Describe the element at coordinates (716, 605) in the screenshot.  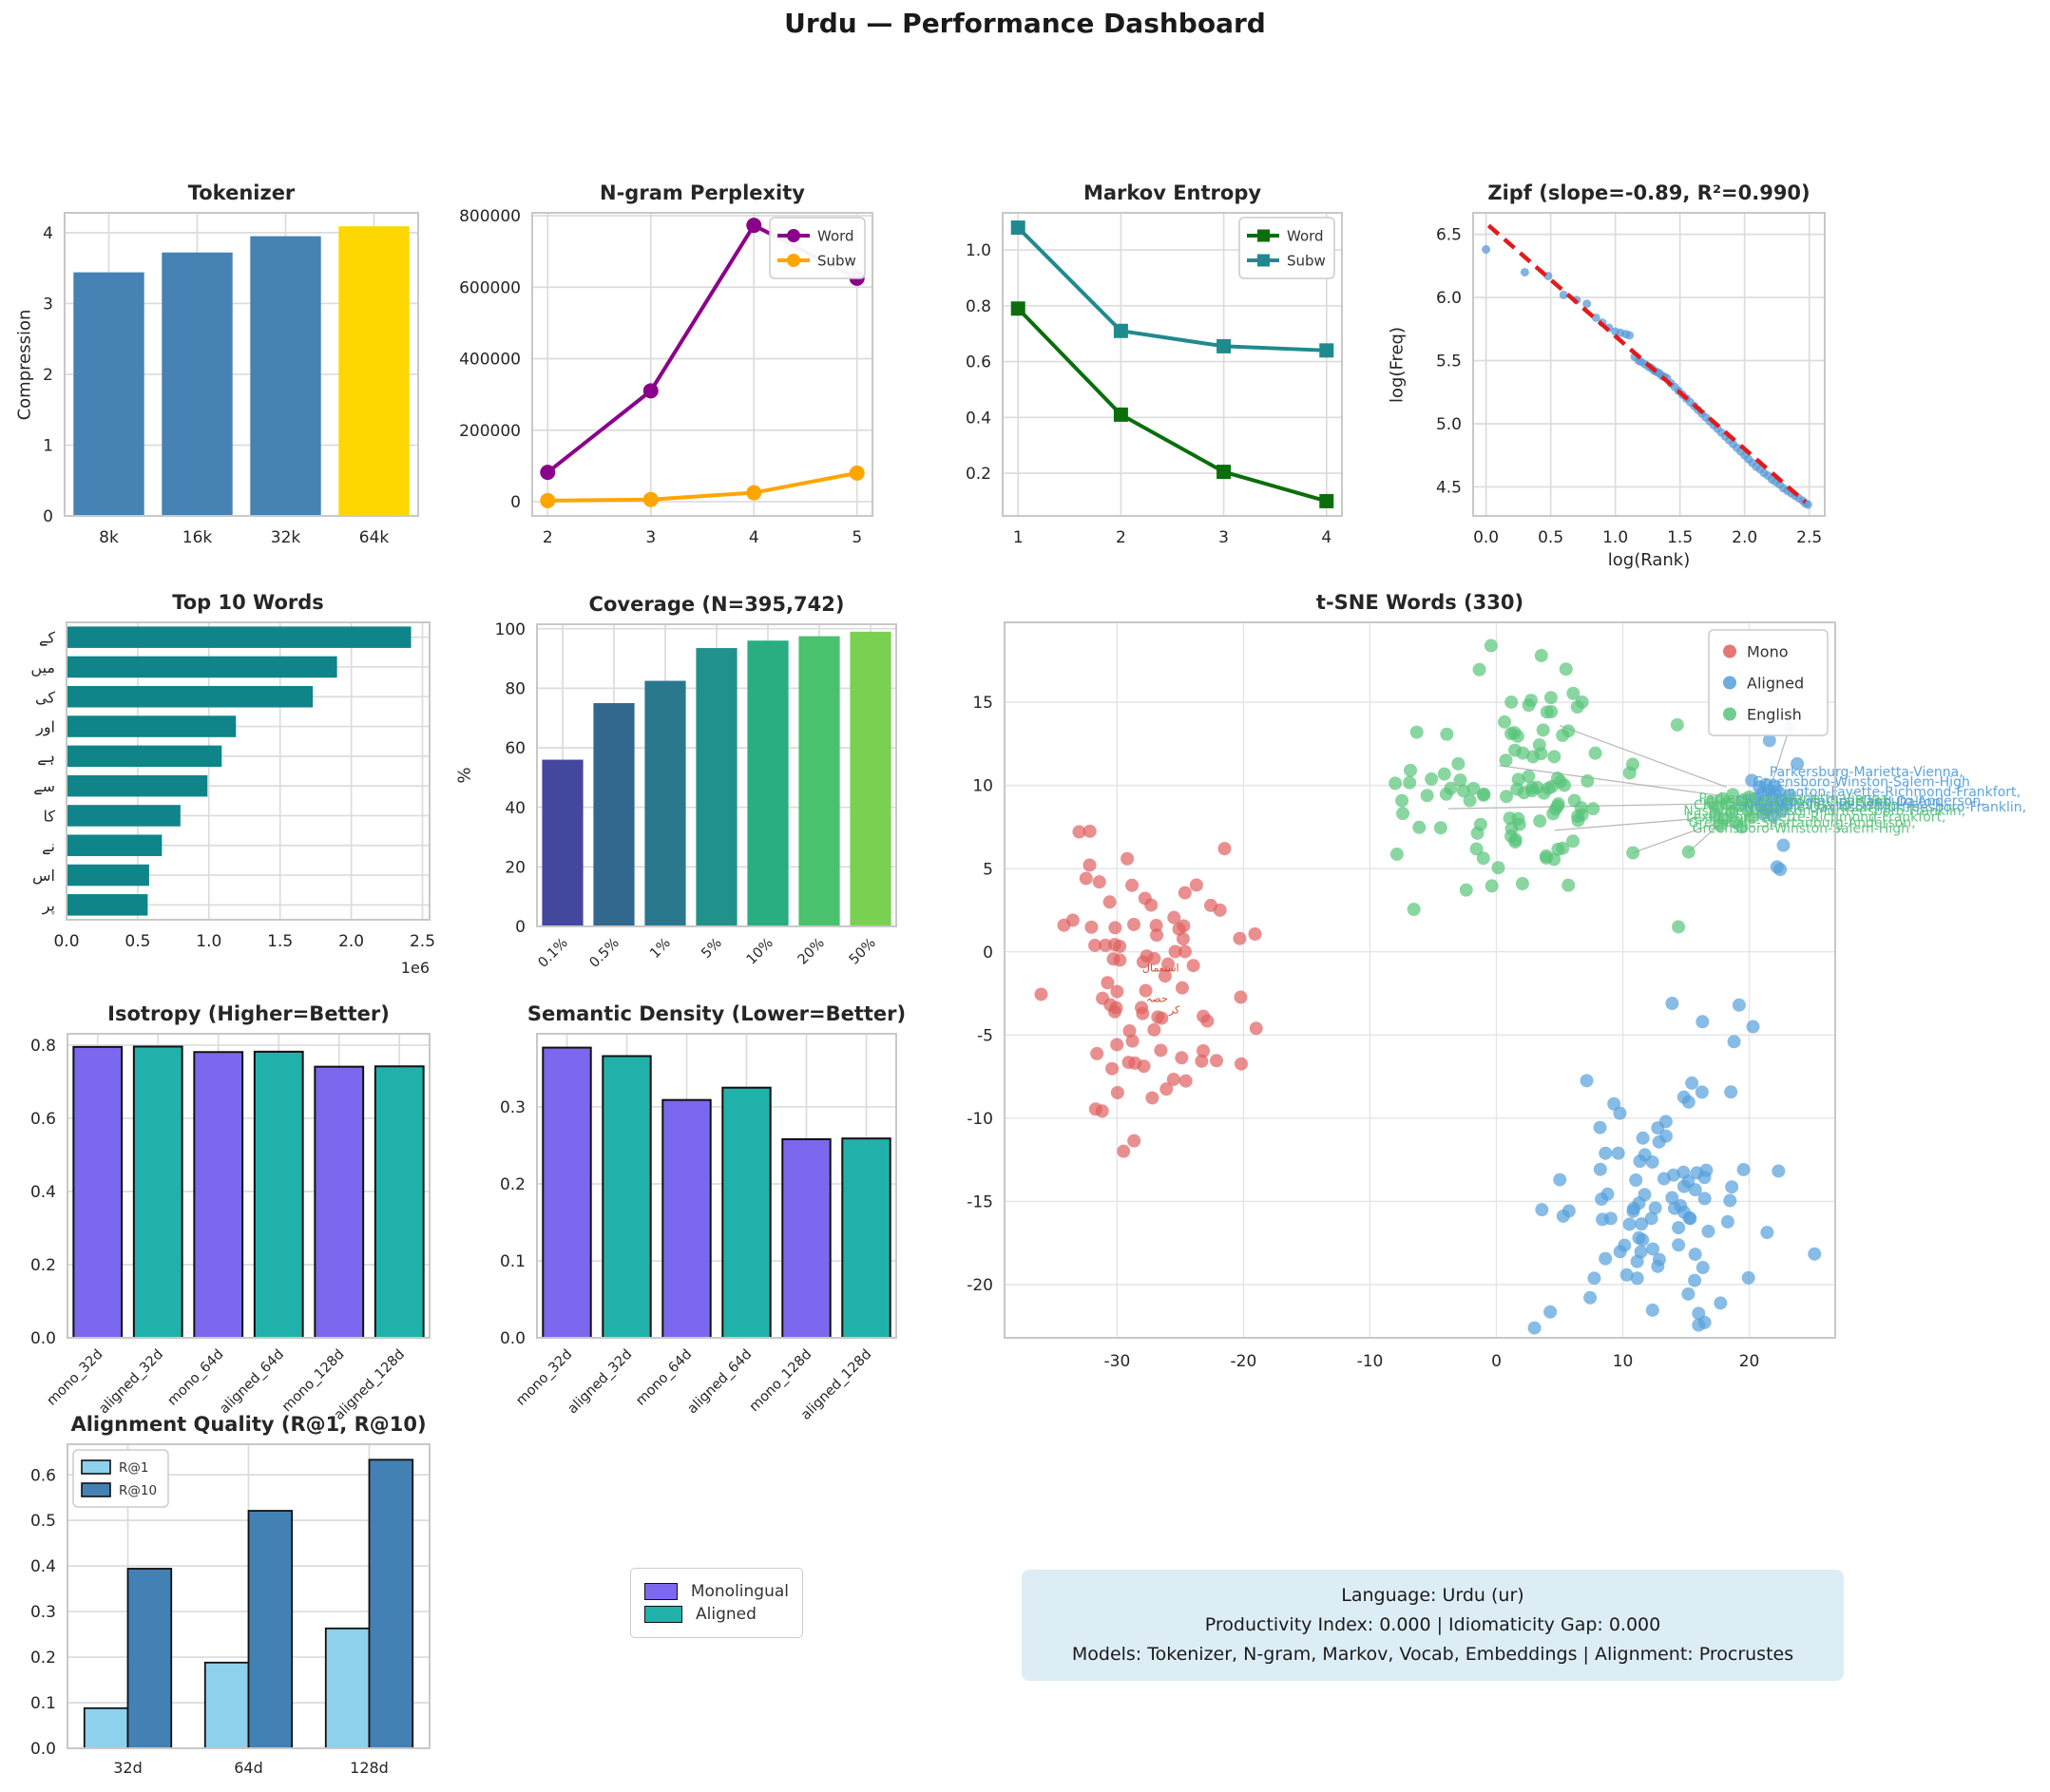
I see `coverage-title: Coverage (N=395,742)` at that location.